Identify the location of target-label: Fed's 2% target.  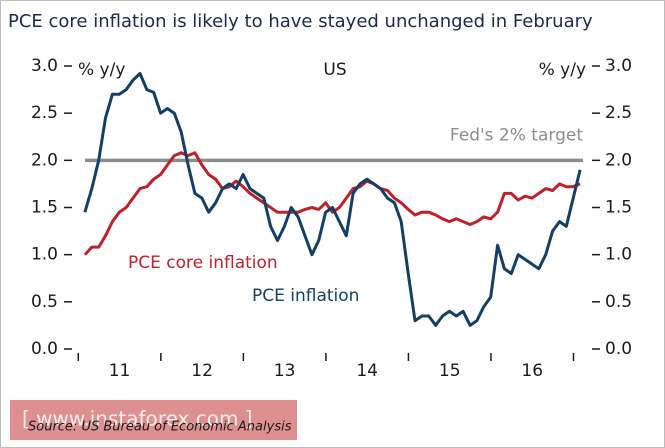
(516, 135).